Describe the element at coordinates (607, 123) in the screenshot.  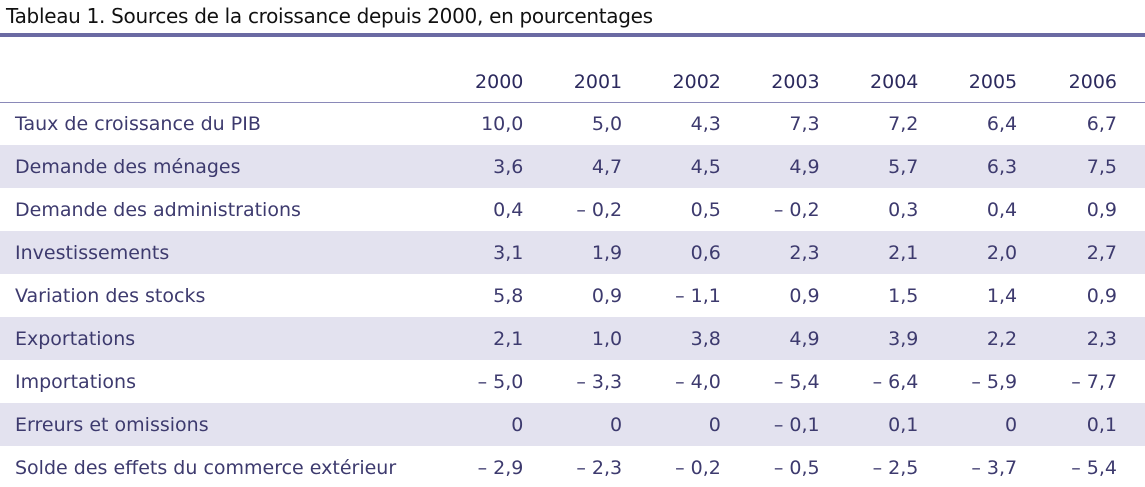
I see `table-cell: 5,0` at that location.